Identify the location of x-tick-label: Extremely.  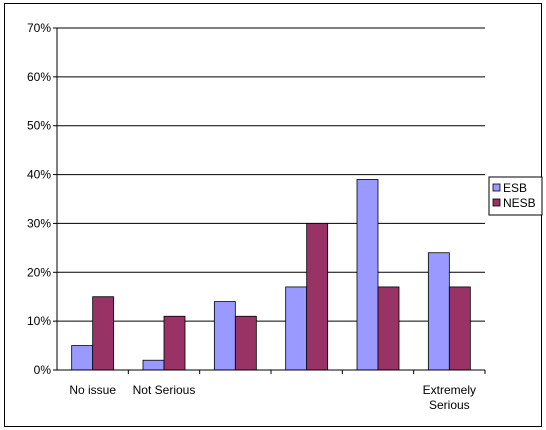
(449, 390).